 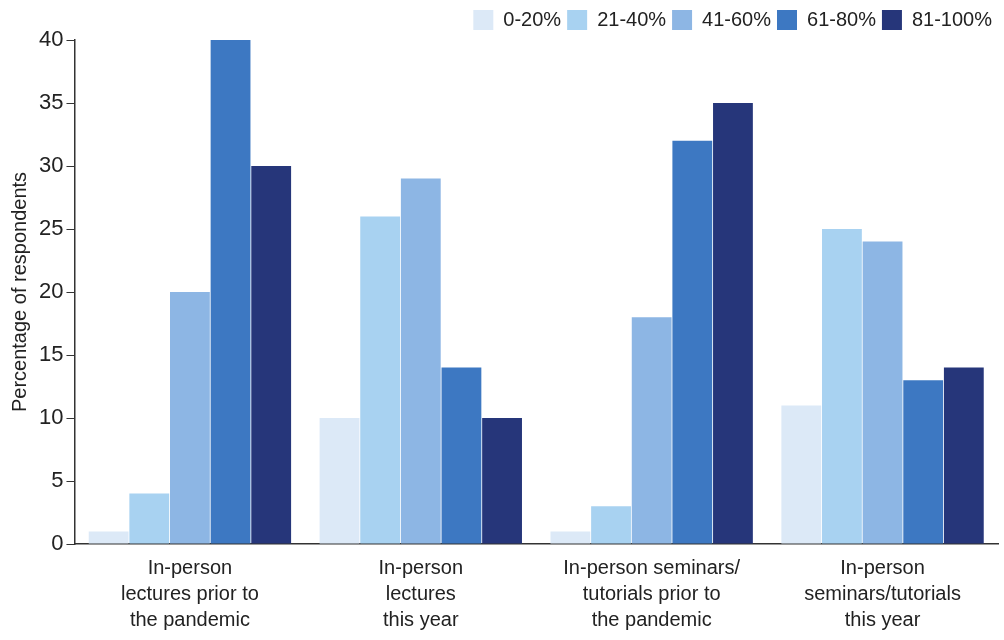 What do you see at coordinates (57, 480) in the screenshot?
I see `y-tick-label: 5` at bounding box center [57, 480].